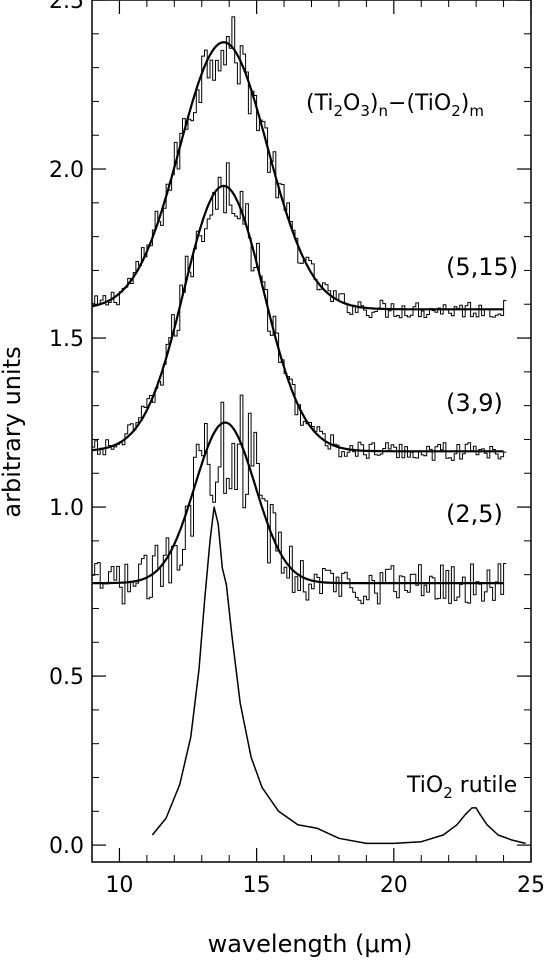  Describe the element at coordinates (424, 785) in the screenshot. I see `rutile-pre: TiO` at that location.